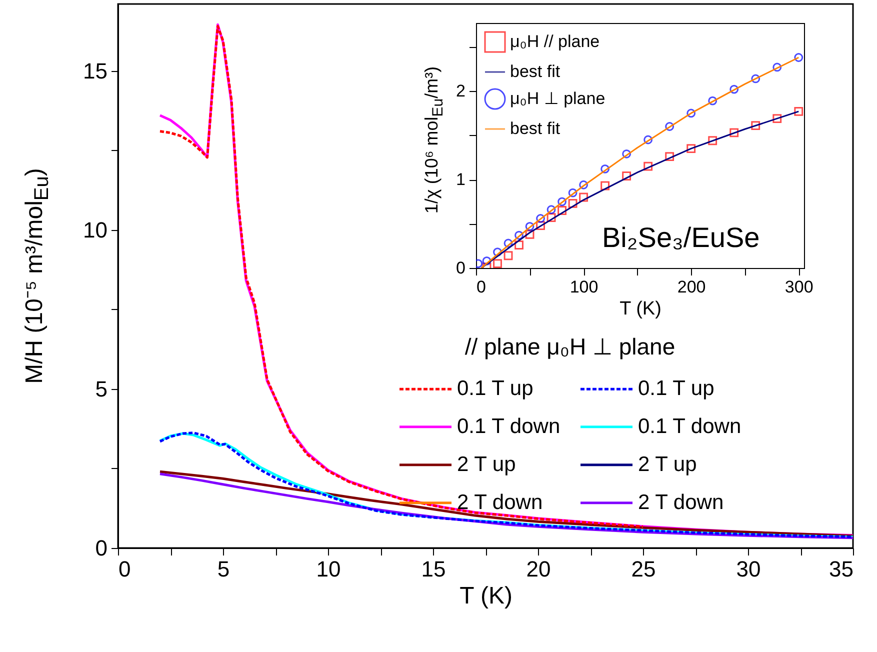  Describe the element at coordinates (558, 98) in the screenshot. I see `legend-label: μ₀H ⊥ plane` at that location.